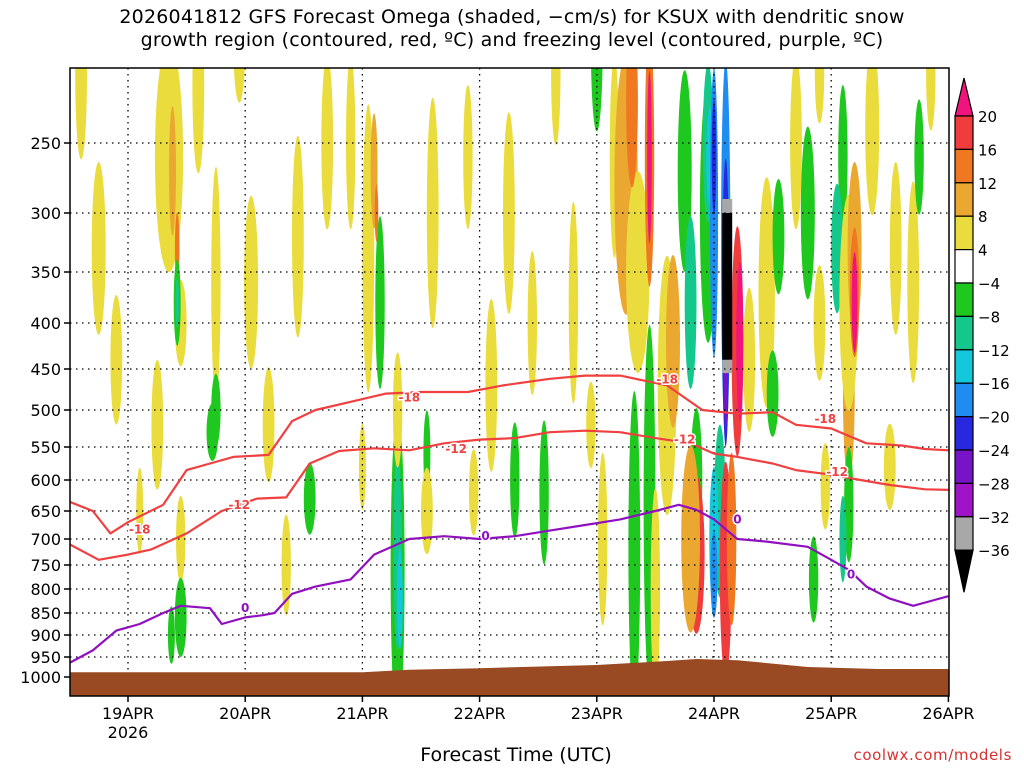 This screenshot has width=1024, height=768. I want to click on x-tick-label: 21APR, so click(362, 713).